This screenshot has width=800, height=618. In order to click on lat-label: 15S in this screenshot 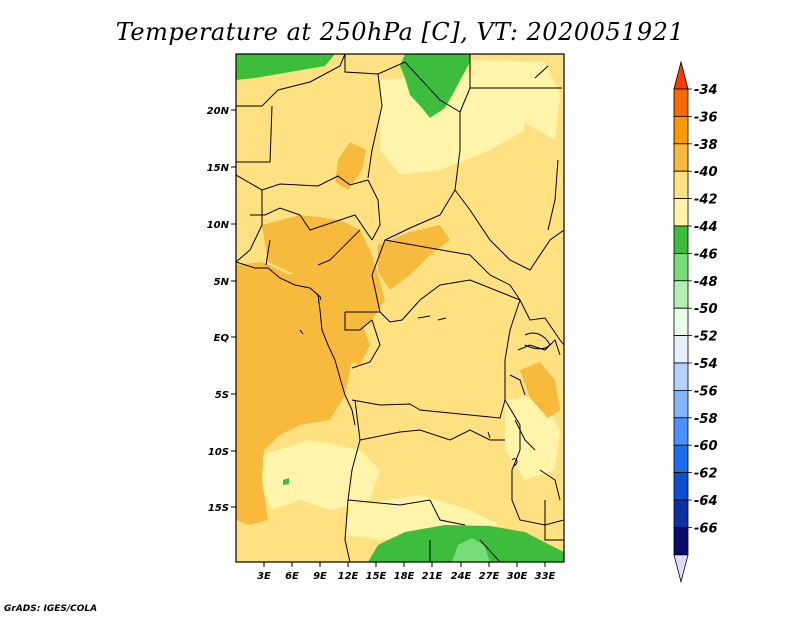, I will do `click(218, 508)`.